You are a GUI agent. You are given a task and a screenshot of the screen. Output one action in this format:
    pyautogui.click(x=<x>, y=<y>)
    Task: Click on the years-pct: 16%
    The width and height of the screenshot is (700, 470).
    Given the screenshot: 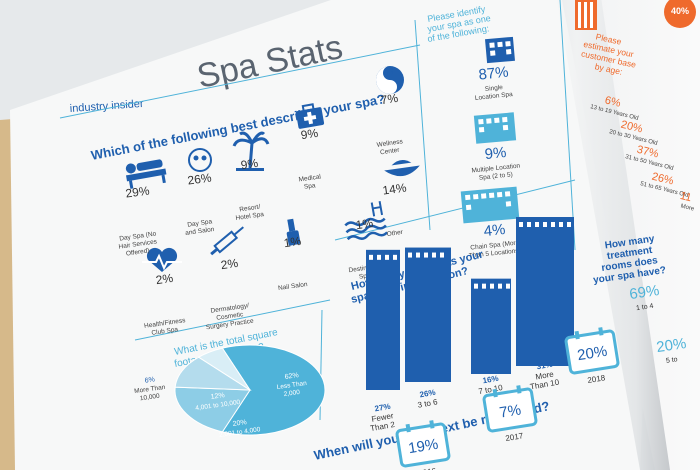 What is the action you would take?
    pyautogui.click(x=490, y=380)
    